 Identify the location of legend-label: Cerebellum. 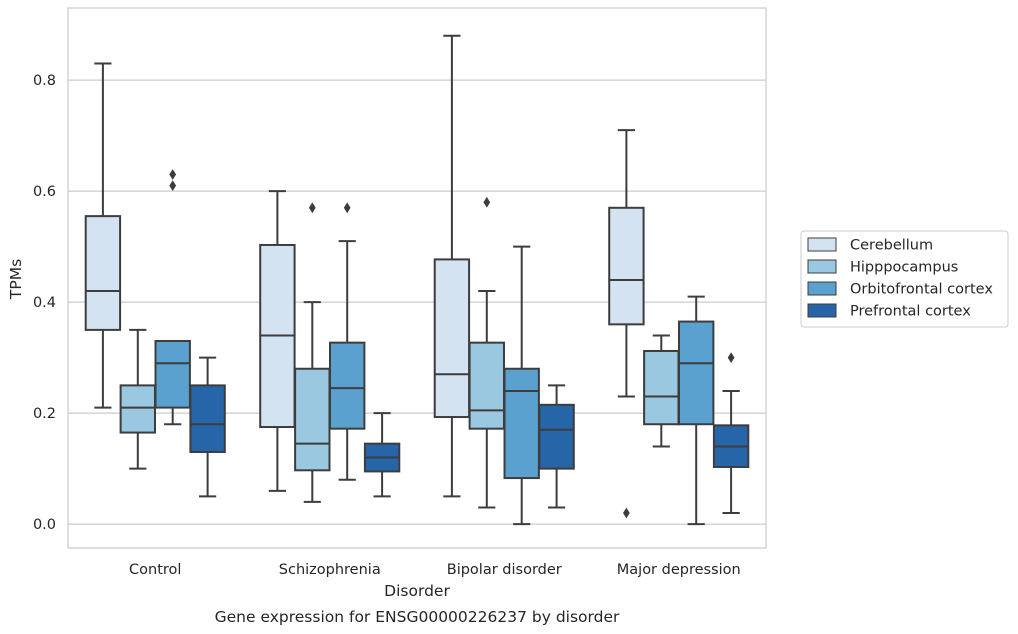
(891, 246).